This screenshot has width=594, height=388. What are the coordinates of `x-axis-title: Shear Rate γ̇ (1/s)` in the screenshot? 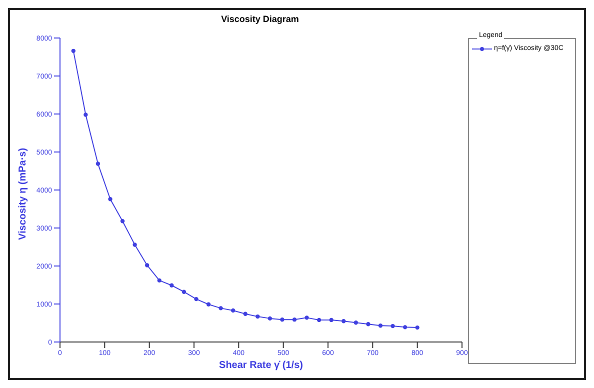 It's located at (261, 365).